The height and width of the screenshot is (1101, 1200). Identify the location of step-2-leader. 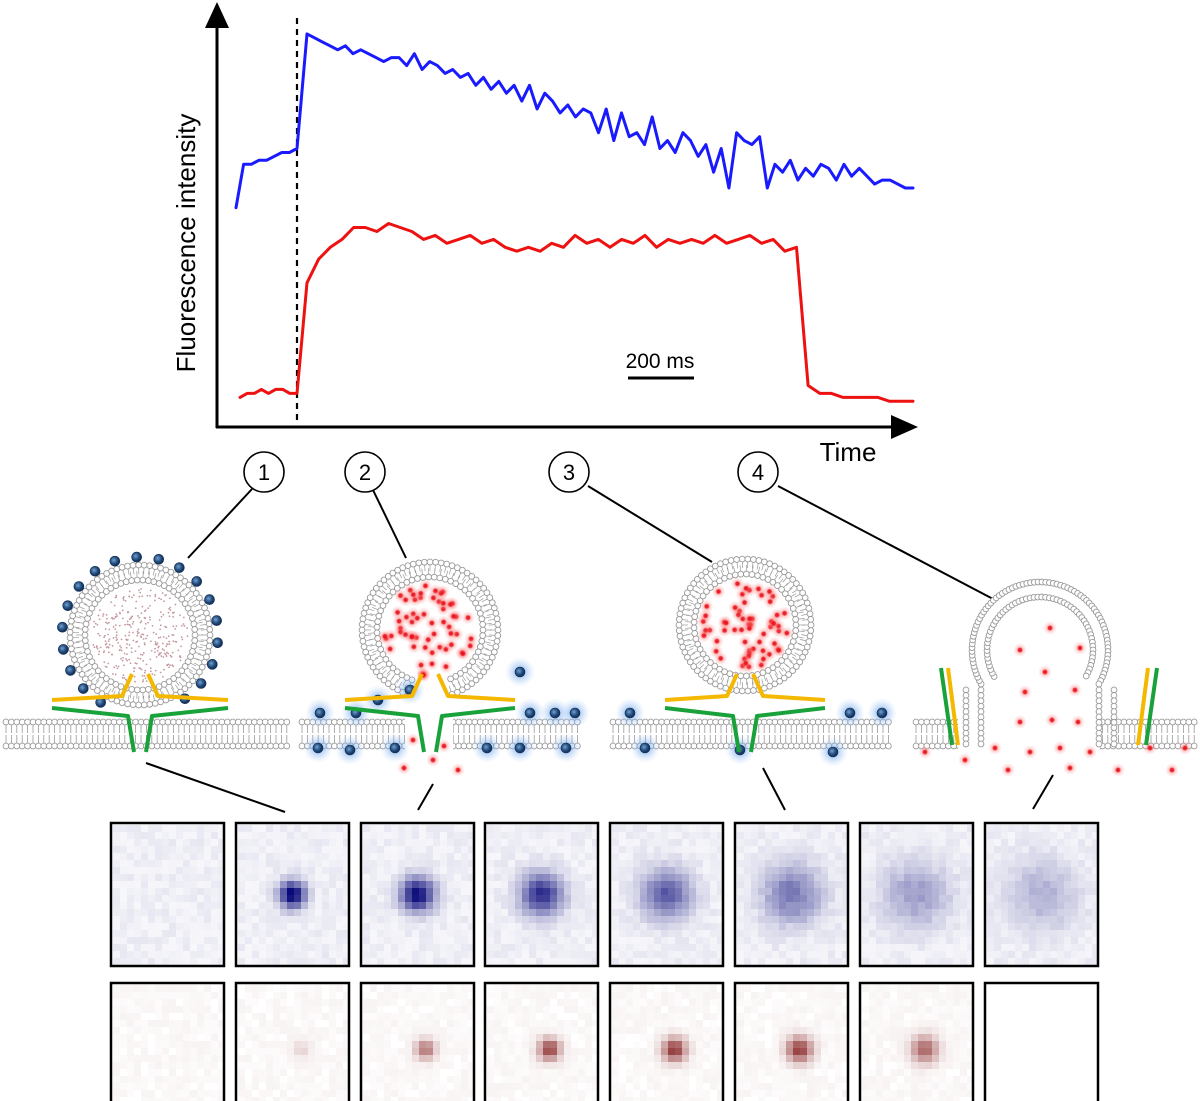
(389, 524).